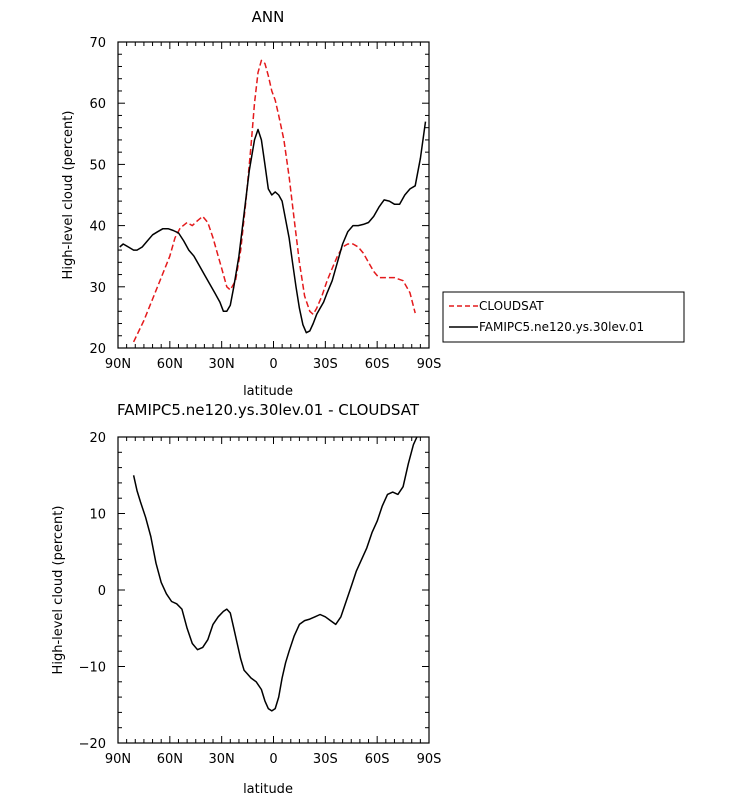  Describe the element at coordinates (58, 590) in the screenshot. I see `y-axis-label-bottom: High-level cloud (percent)` at that location.